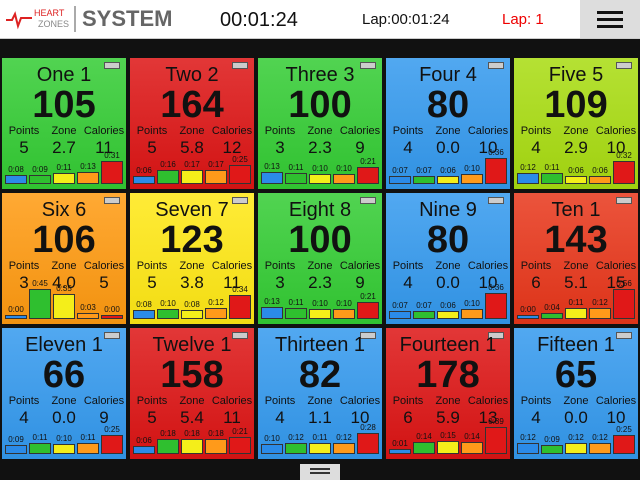 This screenshot has height=480, width=640. Describe the element at coordinates (360, 417) in the screenshot. I see `calories-value: 10` at that location.